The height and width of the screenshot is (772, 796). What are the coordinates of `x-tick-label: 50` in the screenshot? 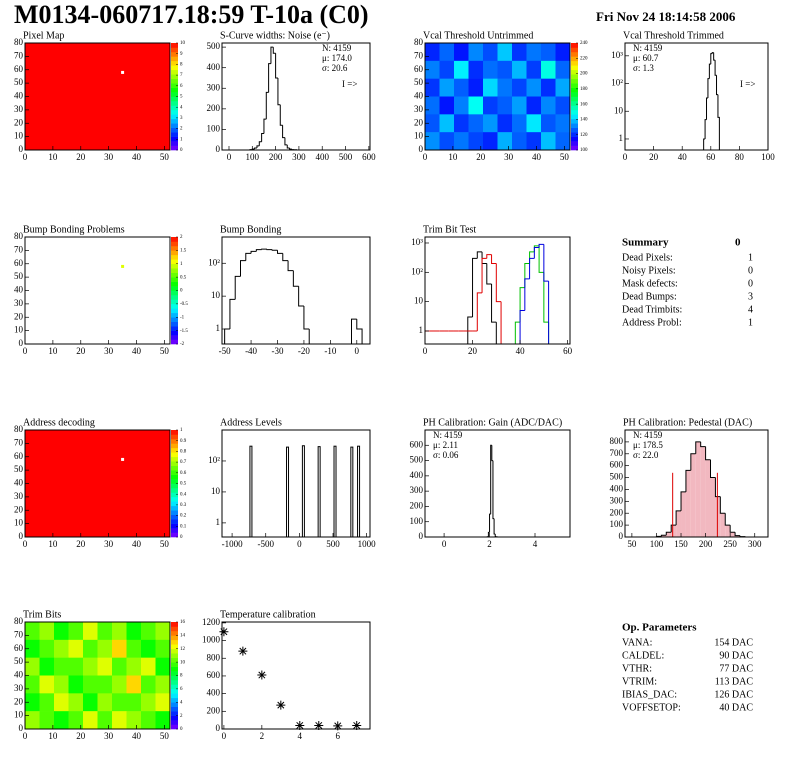 It's located at (632, 544).